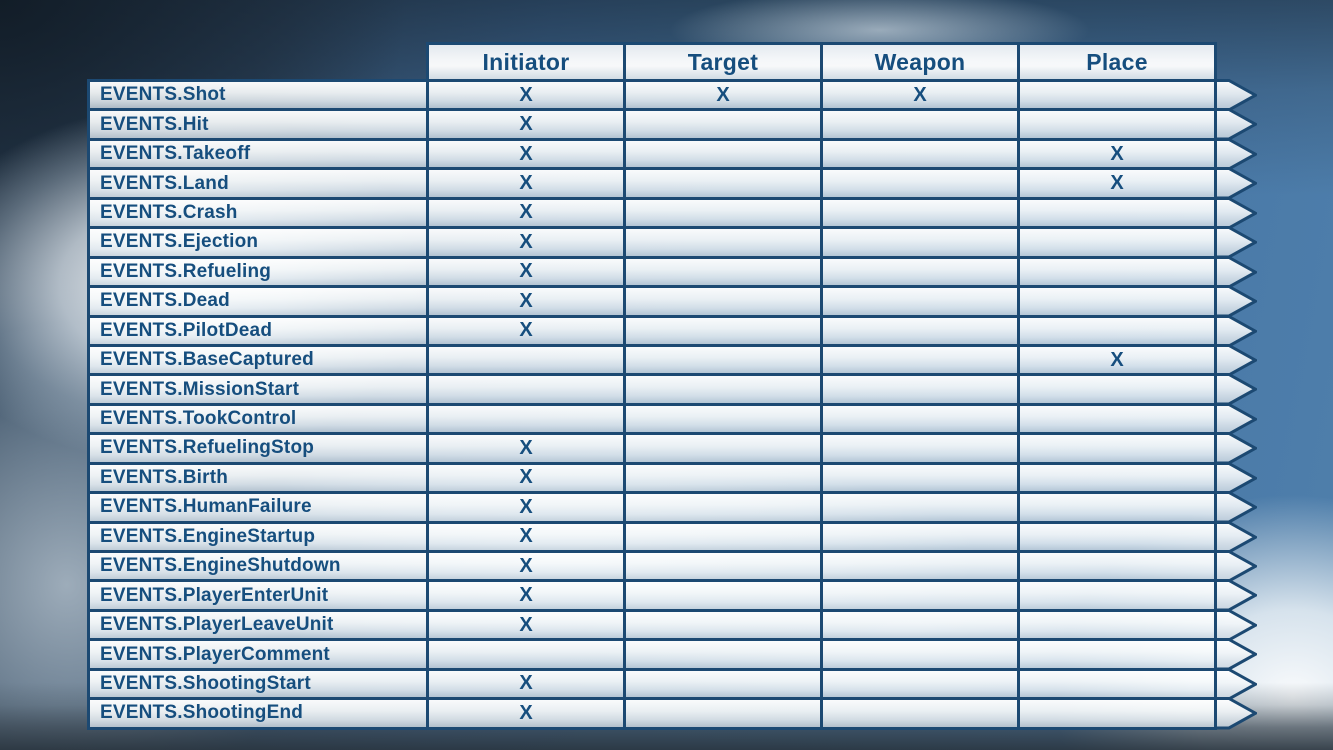  I want to click on event-name-cell: EVENTS.EngineShutdown, so click(258, 566).